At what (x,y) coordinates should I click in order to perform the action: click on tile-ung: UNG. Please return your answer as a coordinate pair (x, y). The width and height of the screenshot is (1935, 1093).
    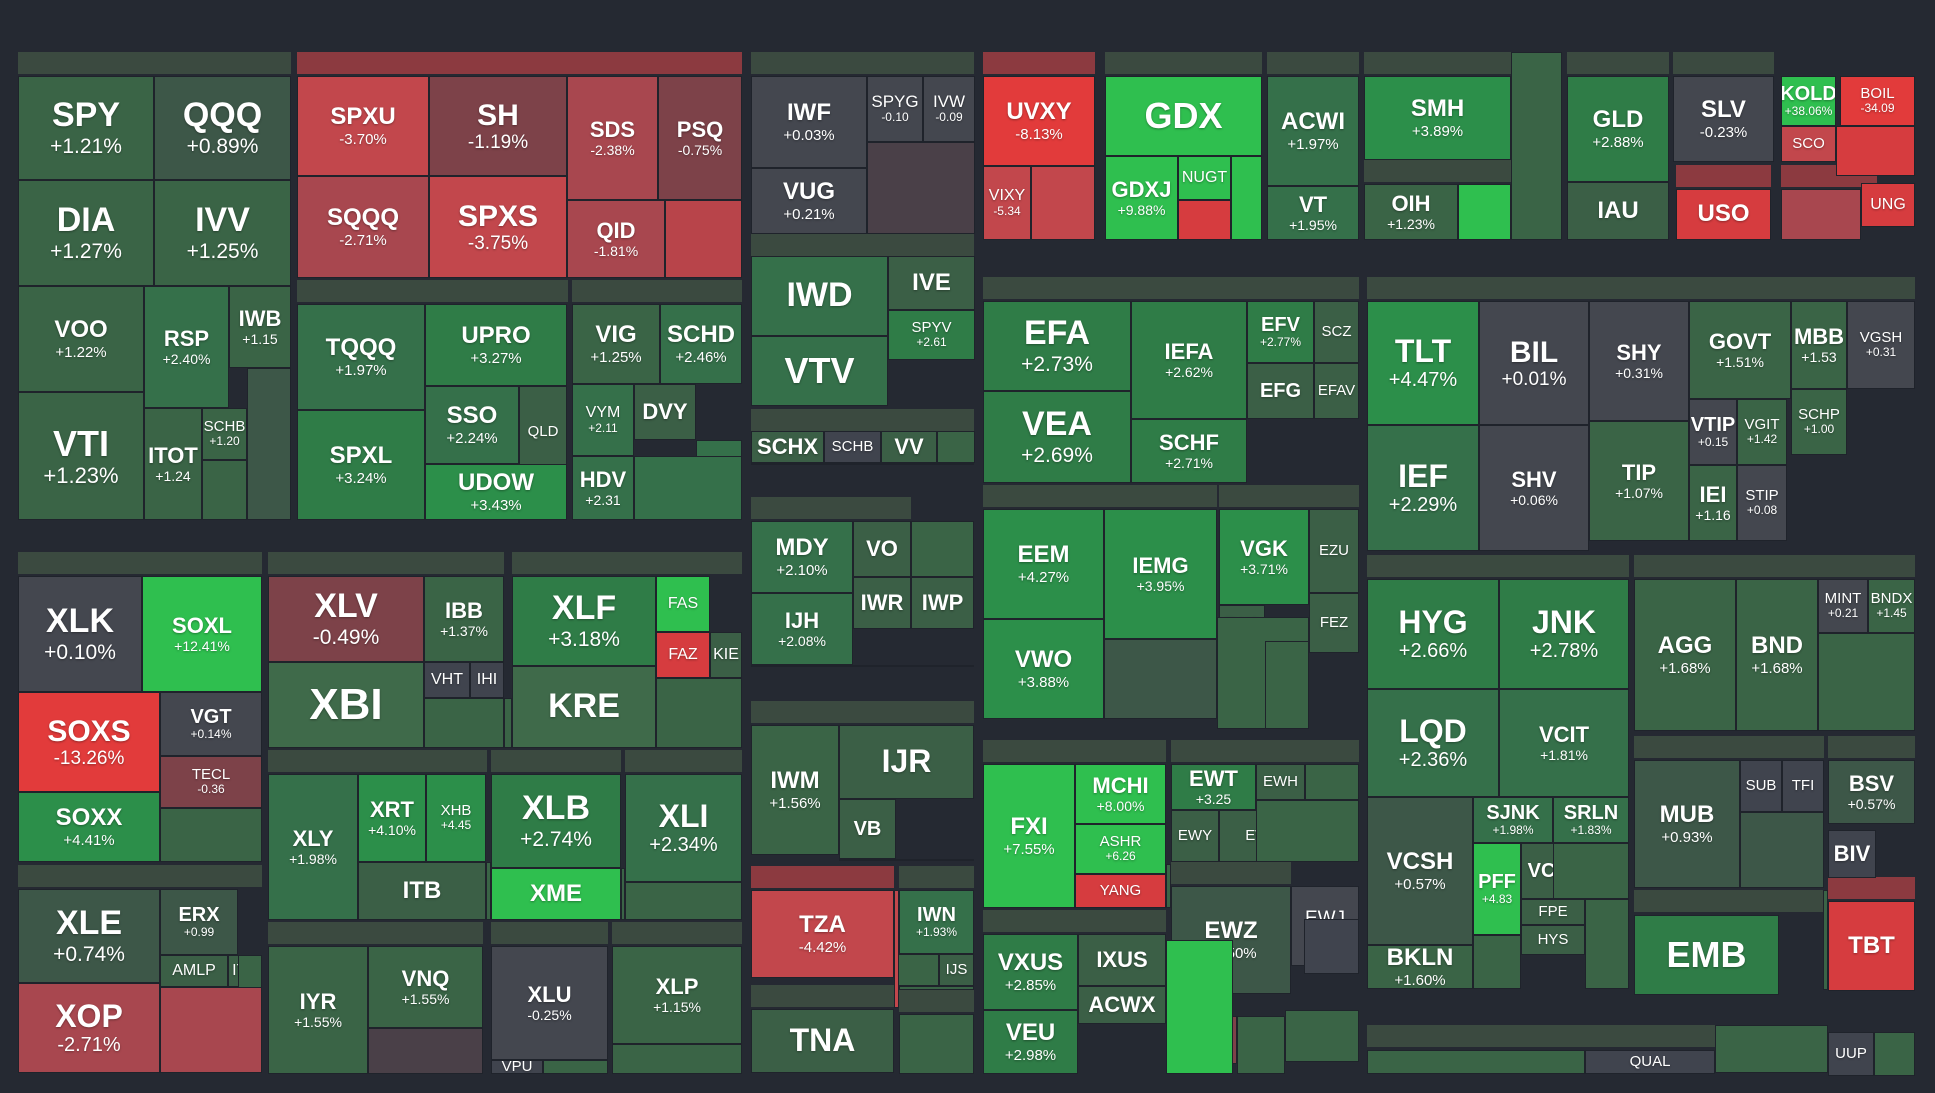
    Looking at the image, I should click on (1888, 205).